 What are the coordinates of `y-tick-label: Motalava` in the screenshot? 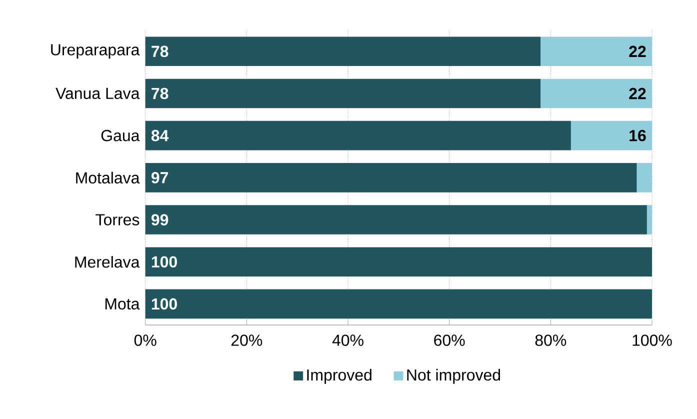 It's located at (108, 178).